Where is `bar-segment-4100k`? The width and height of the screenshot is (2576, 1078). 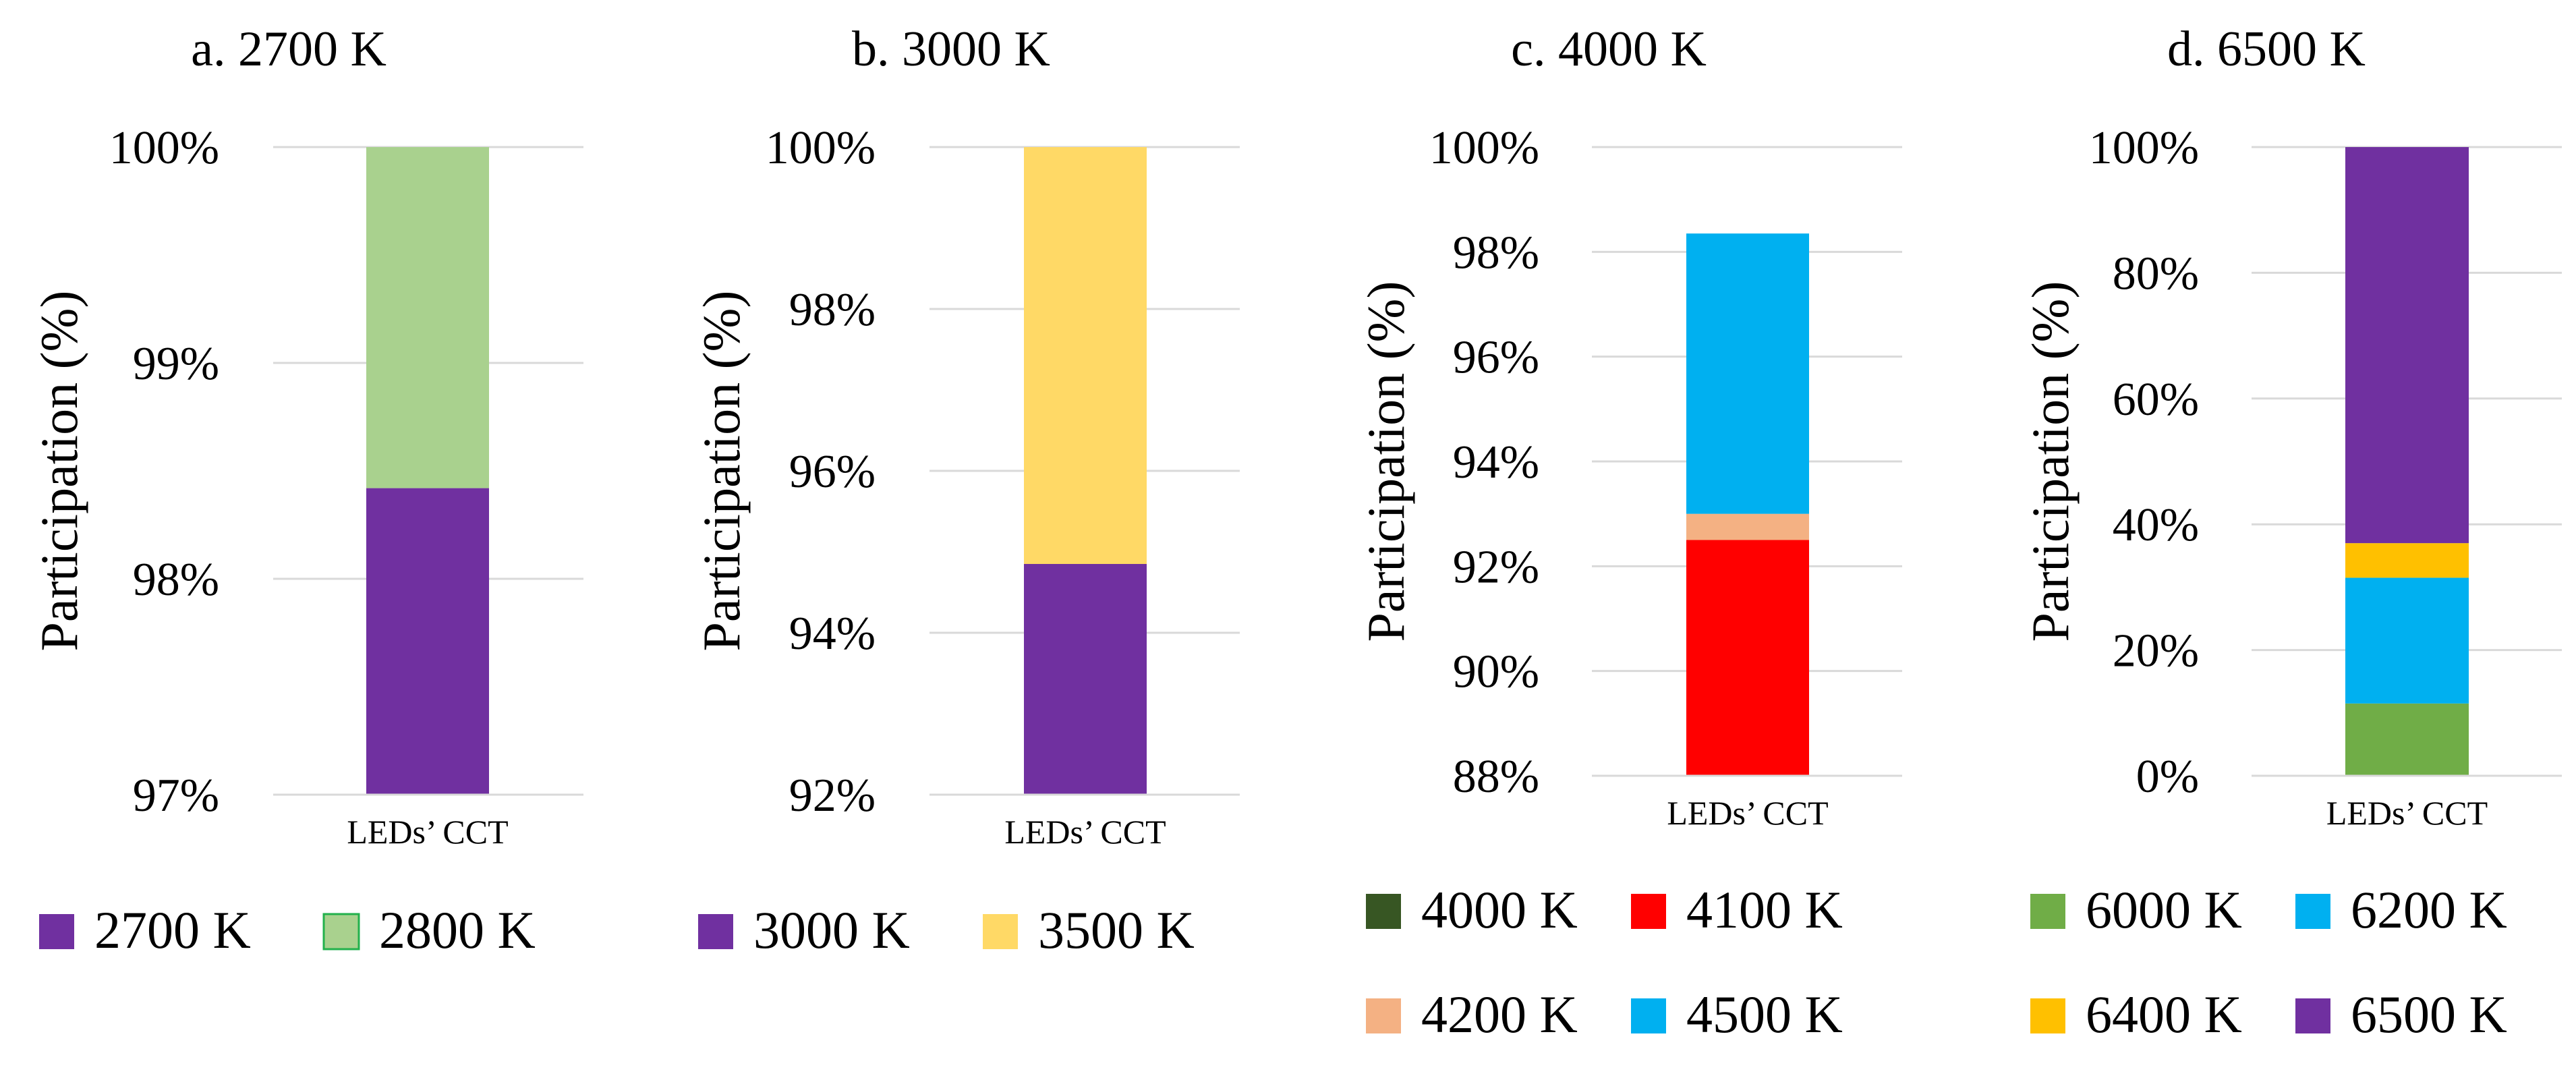 bar-segment-4100k is located at coordinates (1747, 658).